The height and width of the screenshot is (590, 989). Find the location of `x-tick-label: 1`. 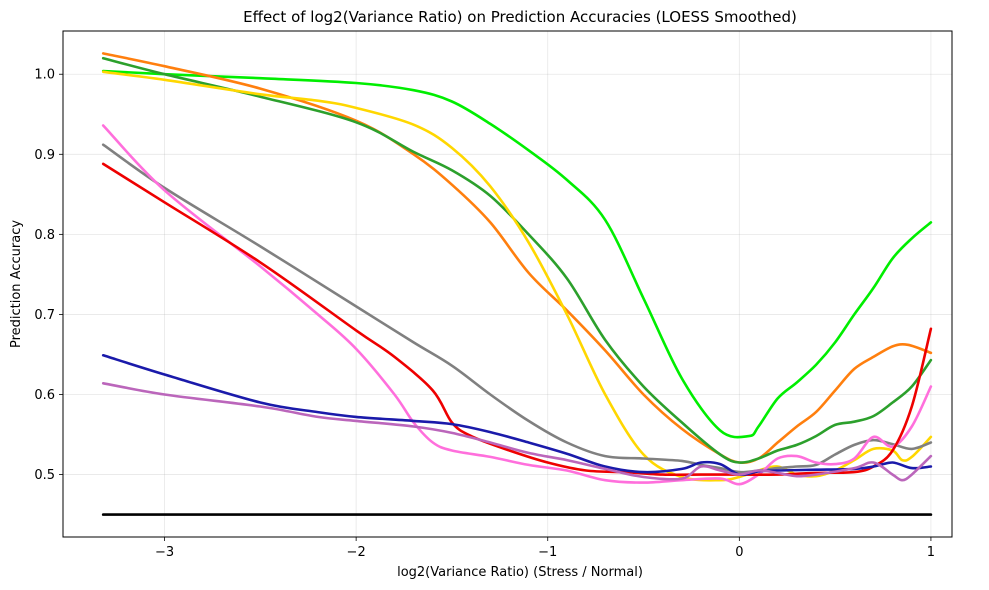

x-tick-label: 1 is located at coordinates (931, 552).